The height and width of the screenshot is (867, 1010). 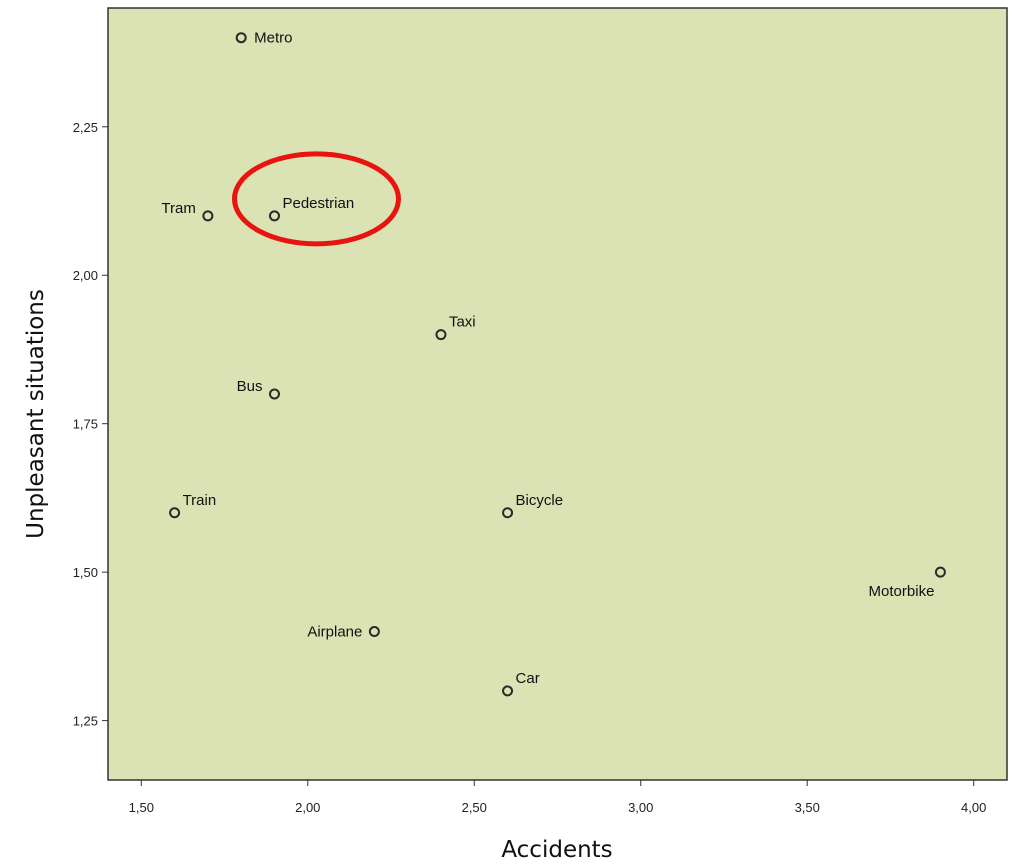 What do you see at coordinates (462, 322) in the screenshot?
I see `label-taxi: Taxi` at bounding box center [462, 322].